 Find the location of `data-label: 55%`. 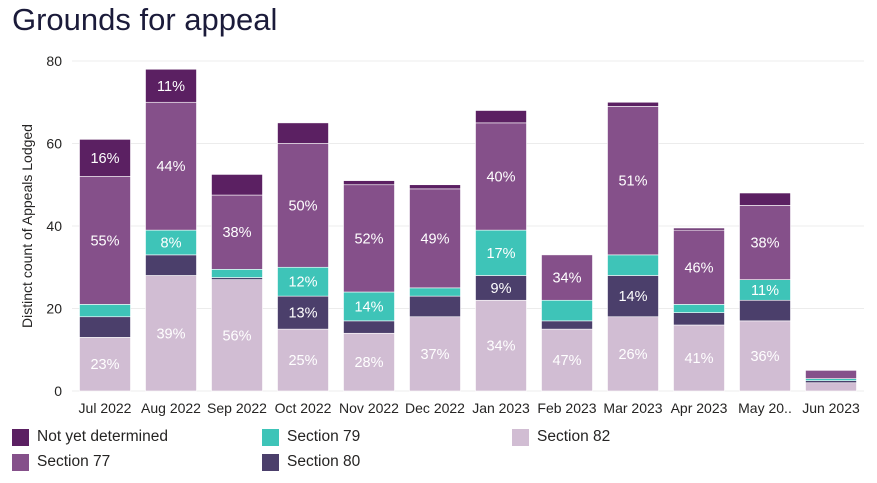

data-label: 55% is located at coordinates (104, 241).